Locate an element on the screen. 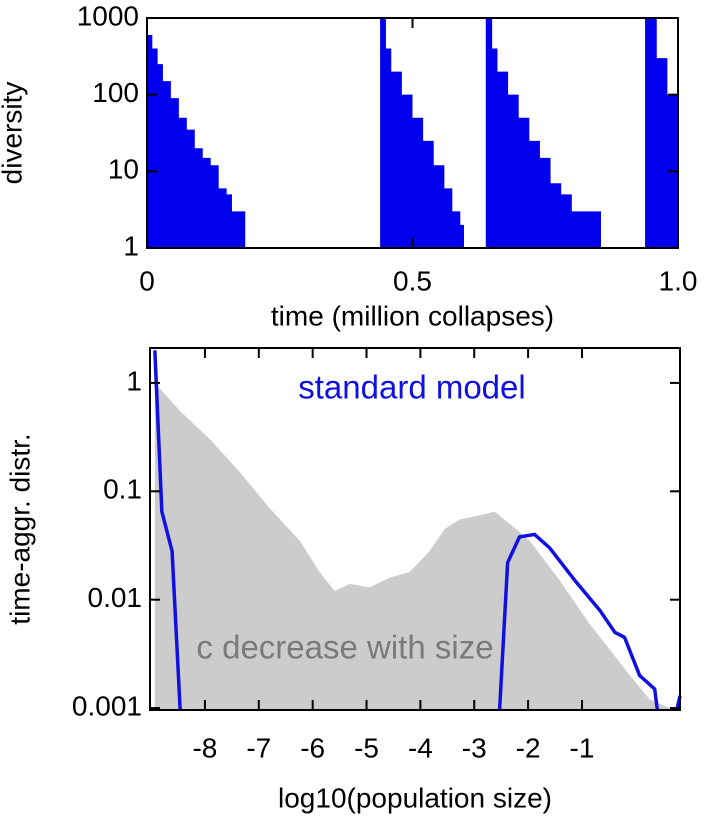 The height and width of the screenshot is (825, 706). x-axis-label: time (million collapses) is located at coordinates (412, 315).